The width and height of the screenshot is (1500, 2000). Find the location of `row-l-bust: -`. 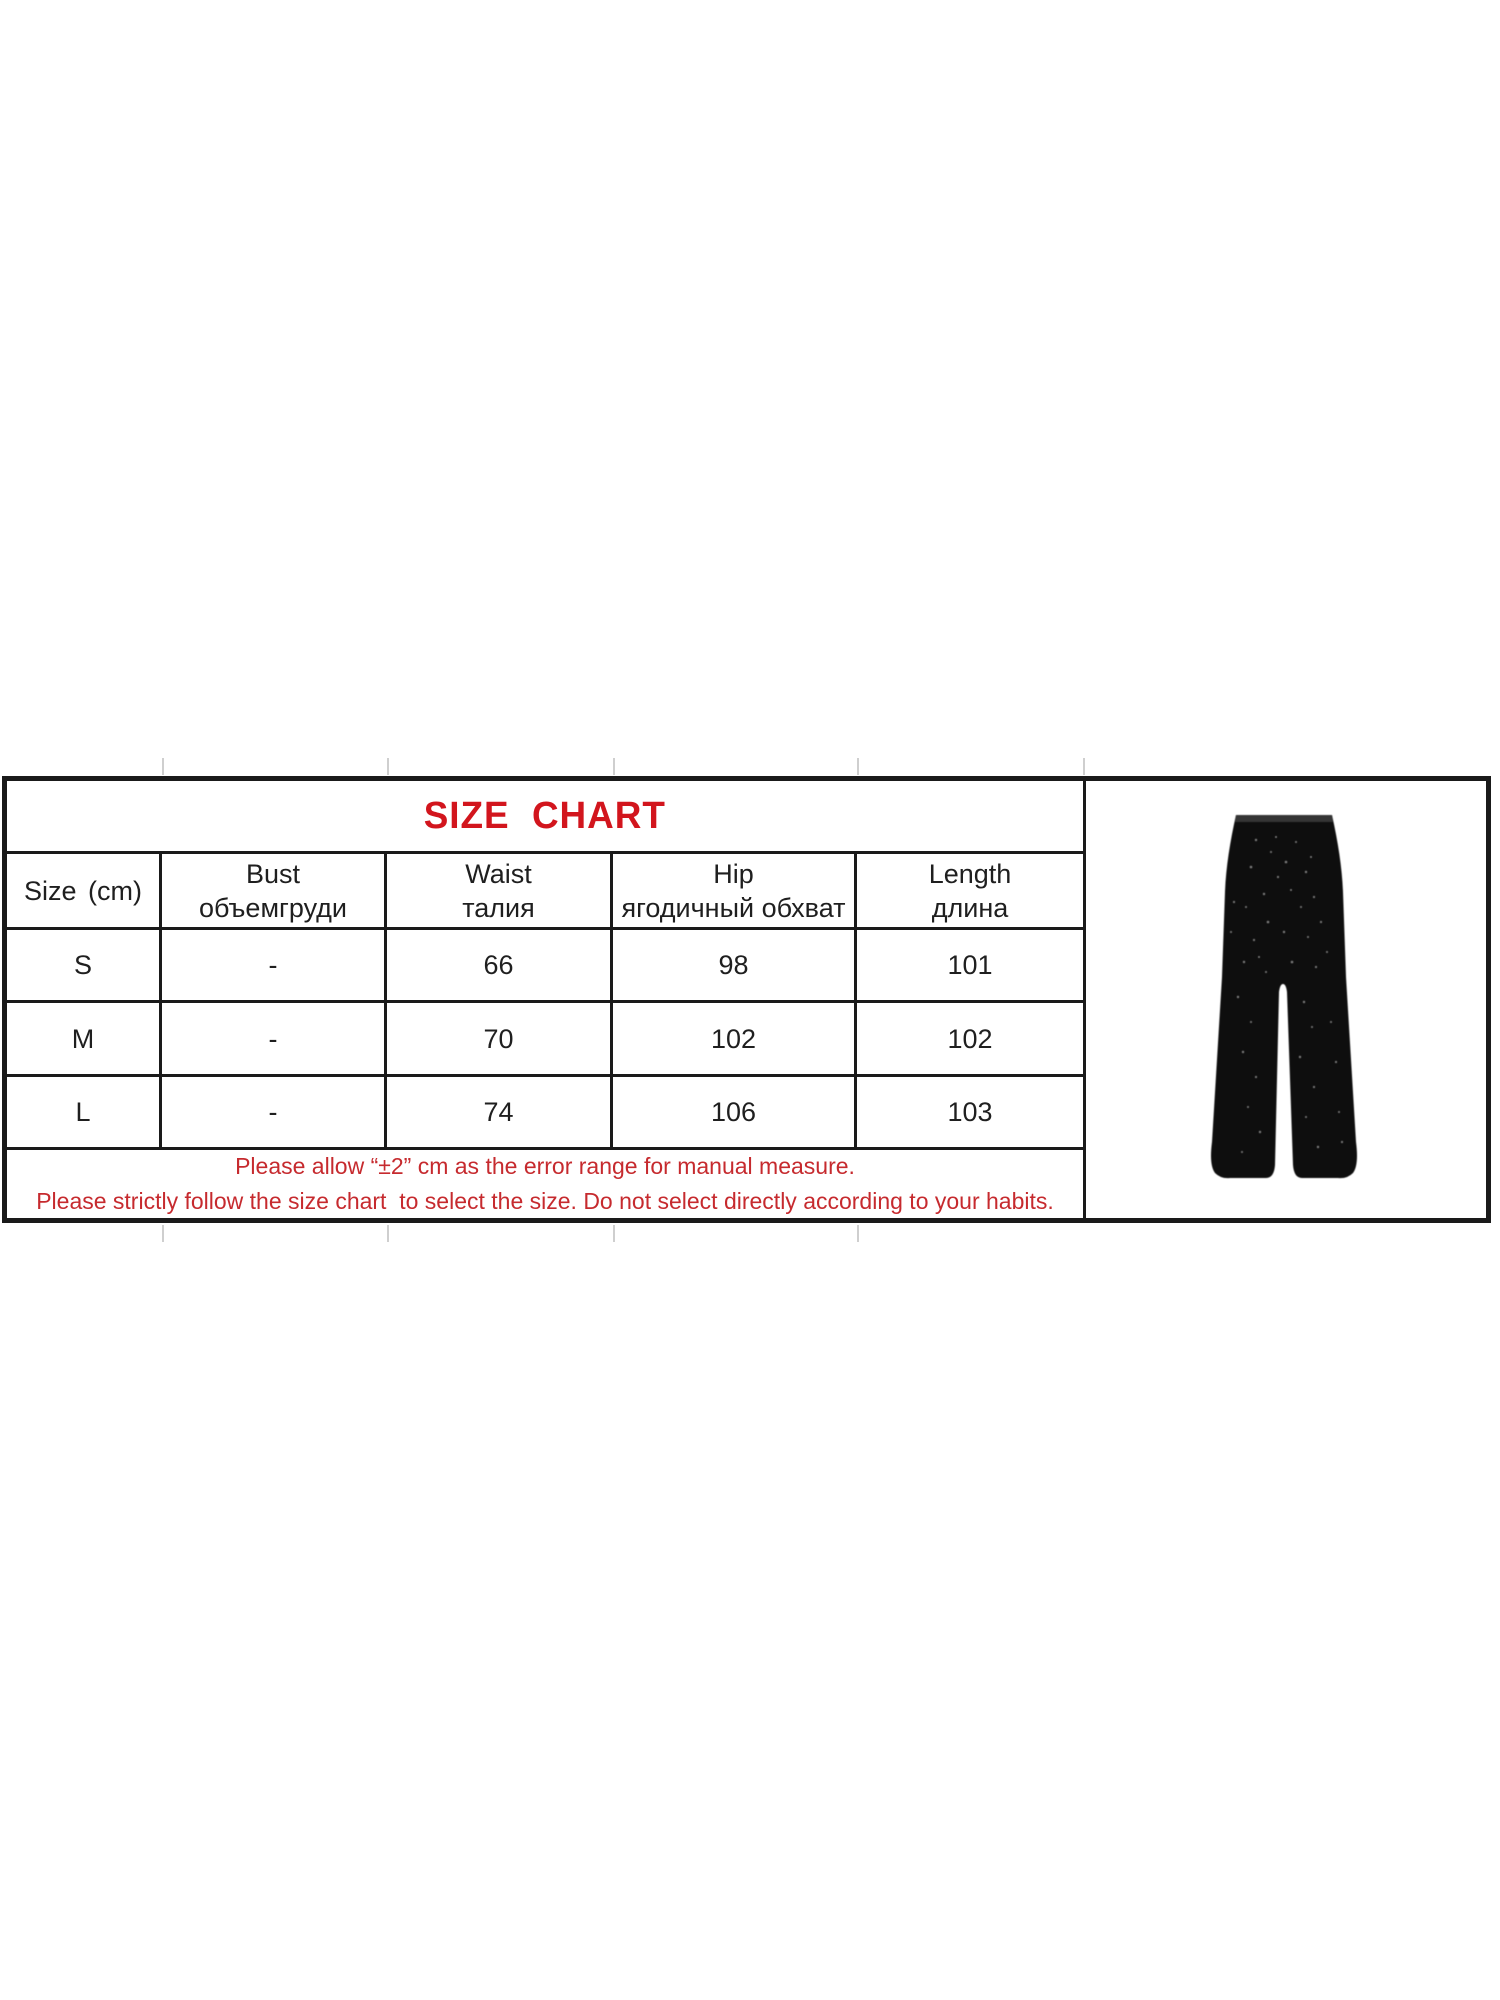

row-l-bust: - is located at coordinates (274, 1112).